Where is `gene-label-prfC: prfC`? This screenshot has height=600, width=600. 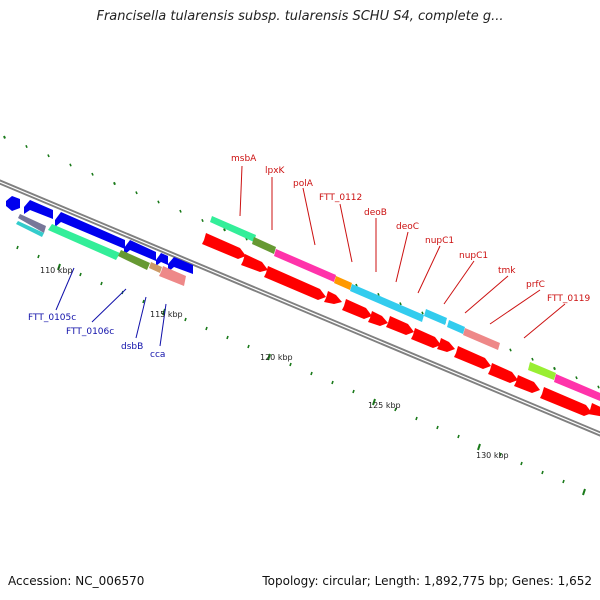
gene-label-prfC: prfC is located at coordinates (535, 285).